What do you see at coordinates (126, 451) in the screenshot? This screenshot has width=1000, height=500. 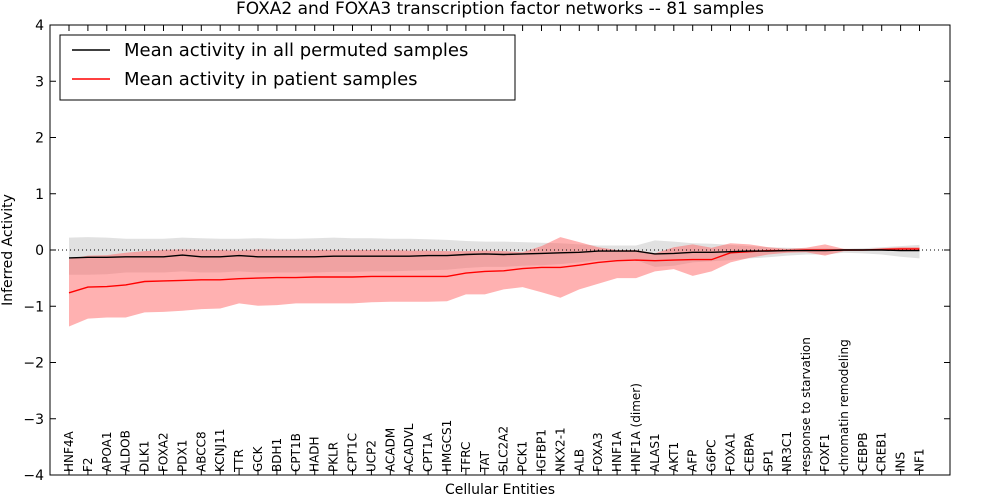 I see `x-tick-label: ALDOB` at bounding box center [126, 451].